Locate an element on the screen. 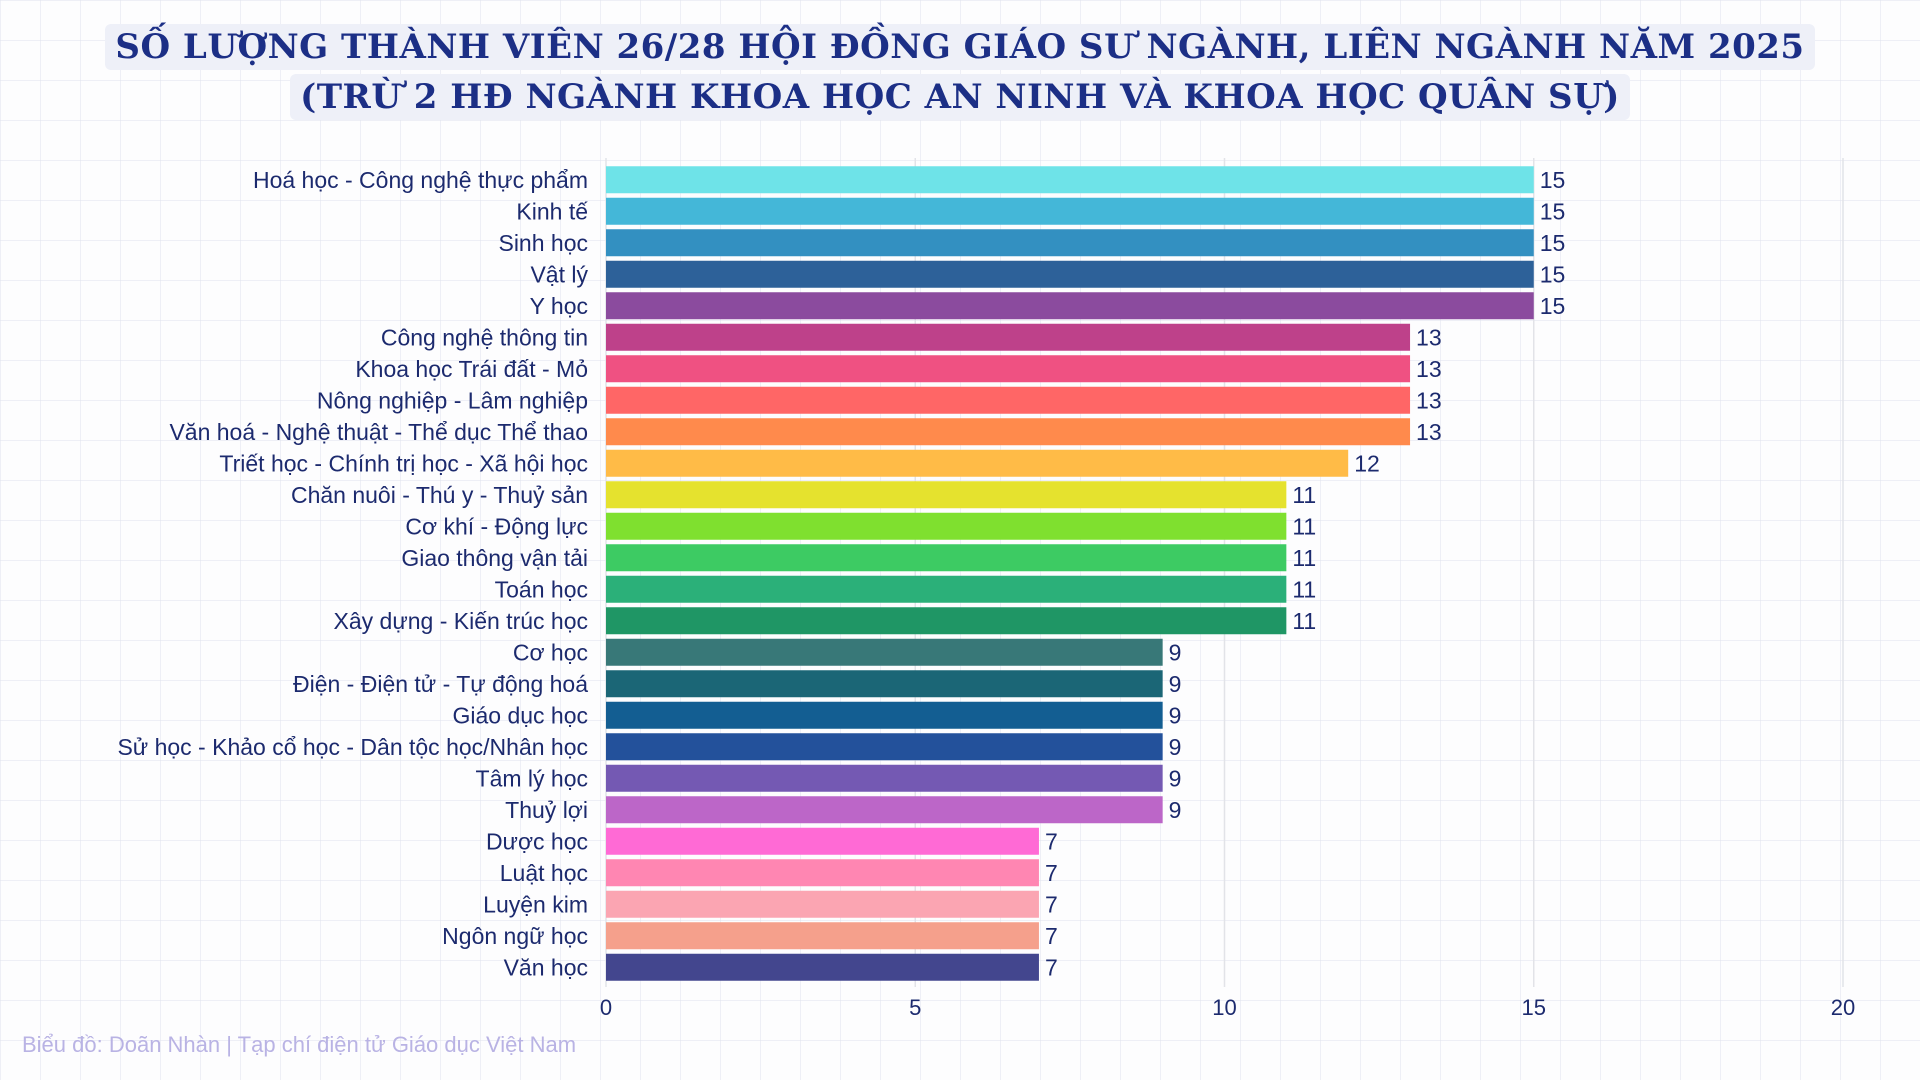 This screenshot has height=1080, width=1920. x-tick-label: 10 is located at coordinates (1224, 1007).